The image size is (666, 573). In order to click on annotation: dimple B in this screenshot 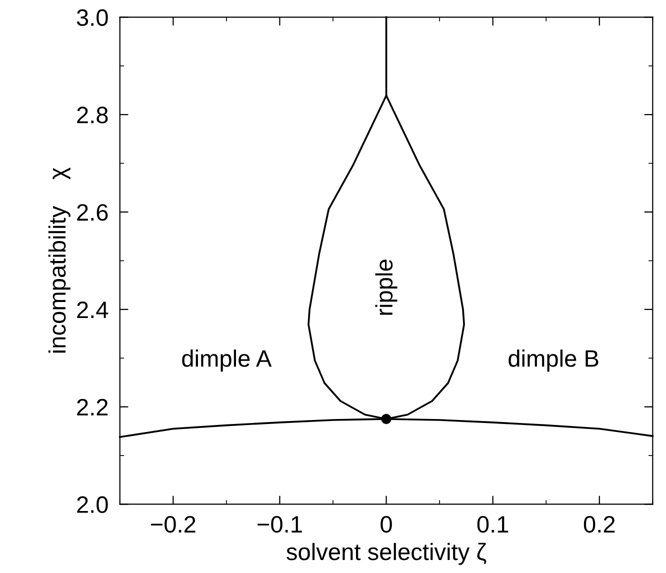, I will do `click(553, 361)`.